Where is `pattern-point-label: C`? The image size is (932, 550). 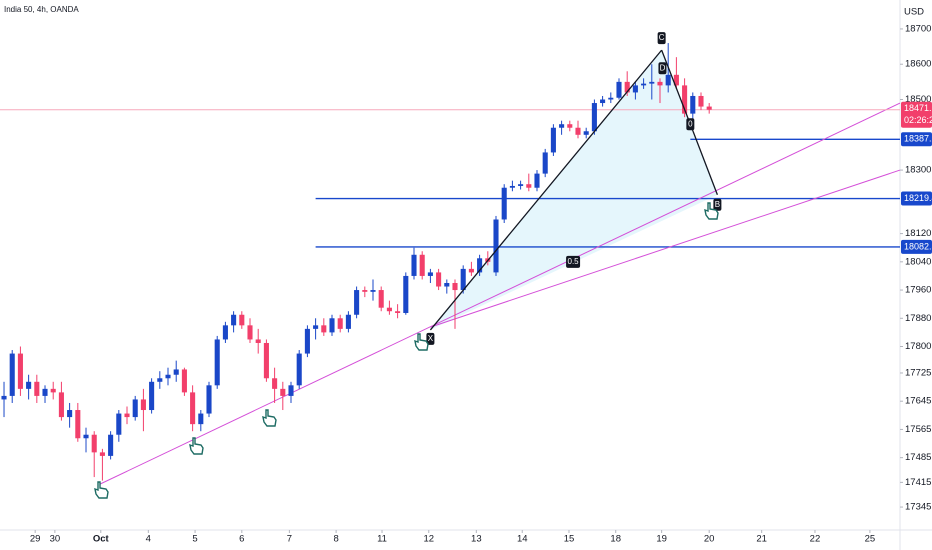
pattern-point-label: C is located at coordinates (662, 37).